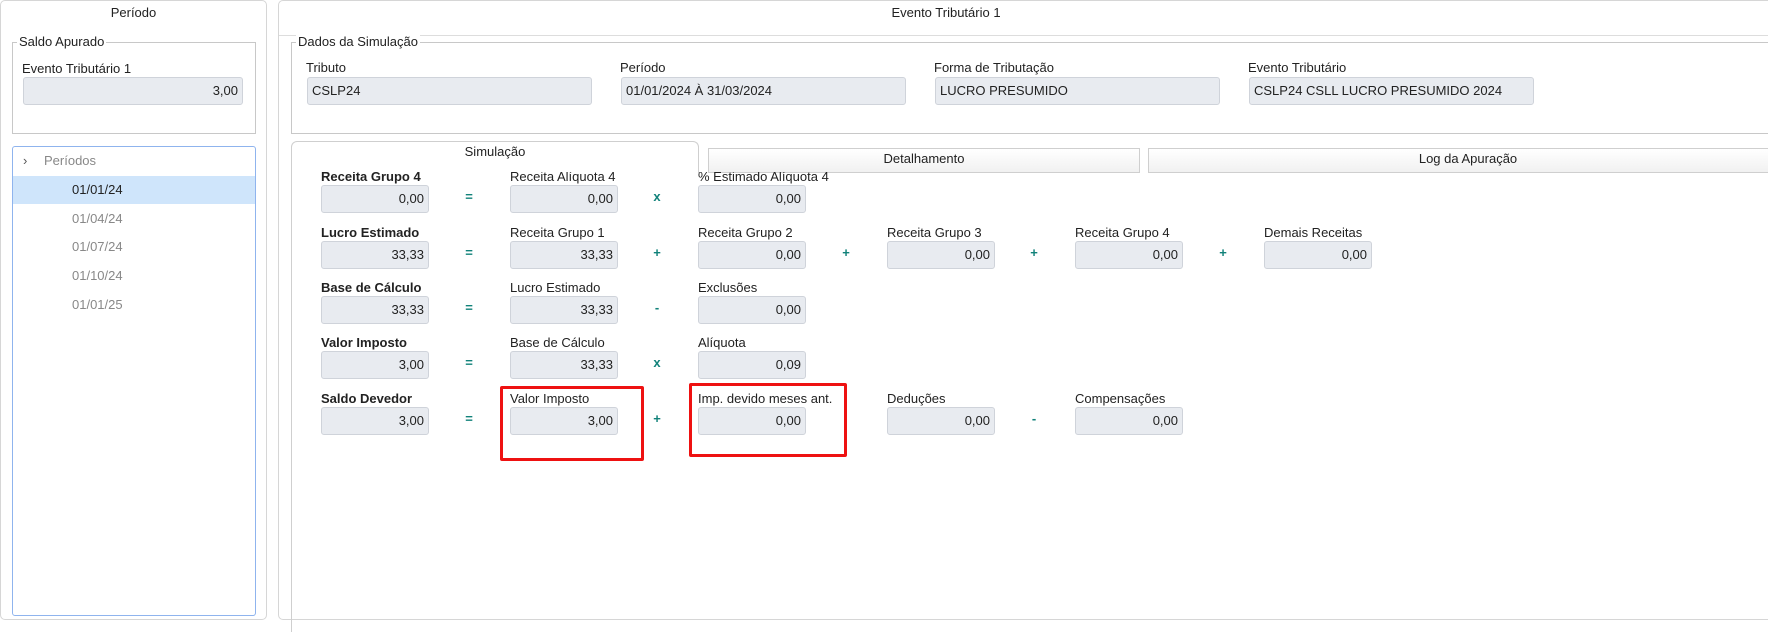 The image size is (1768, 632). I want to click on term-label: Receita Grupo 1, so click(557, 232).